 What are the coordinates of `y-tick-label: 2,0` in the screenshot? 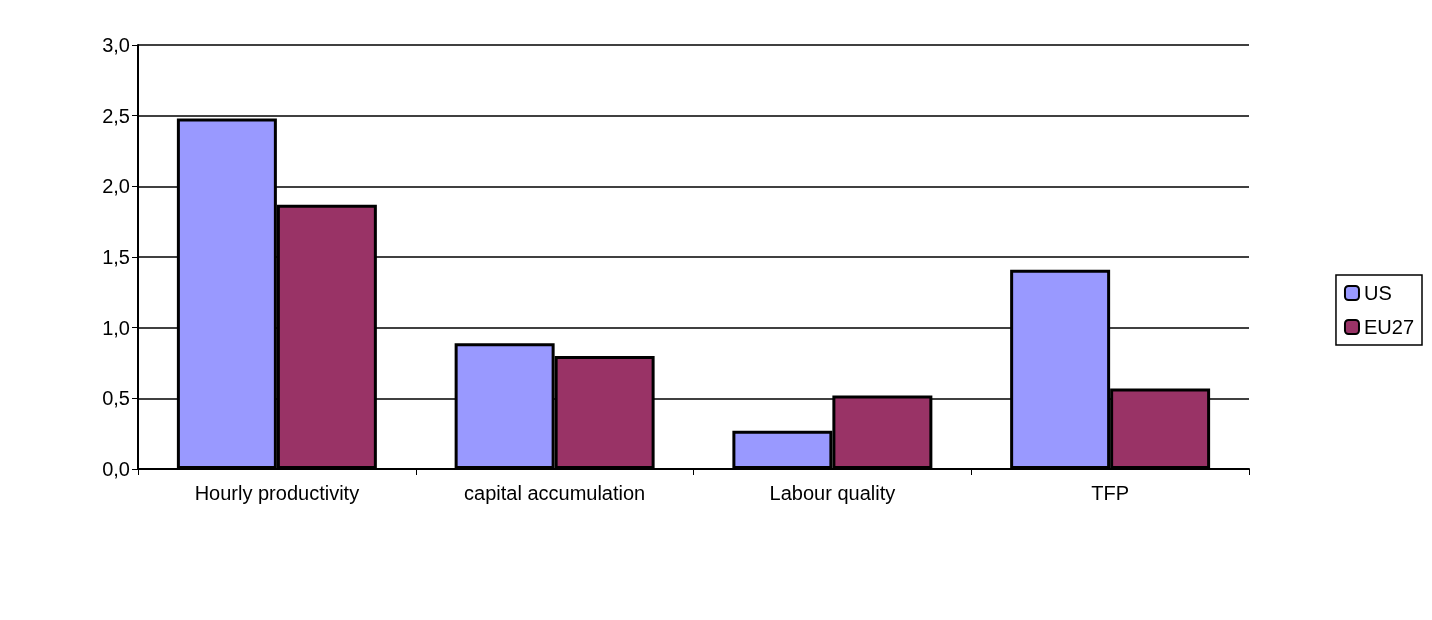 It's located at (116, 186).